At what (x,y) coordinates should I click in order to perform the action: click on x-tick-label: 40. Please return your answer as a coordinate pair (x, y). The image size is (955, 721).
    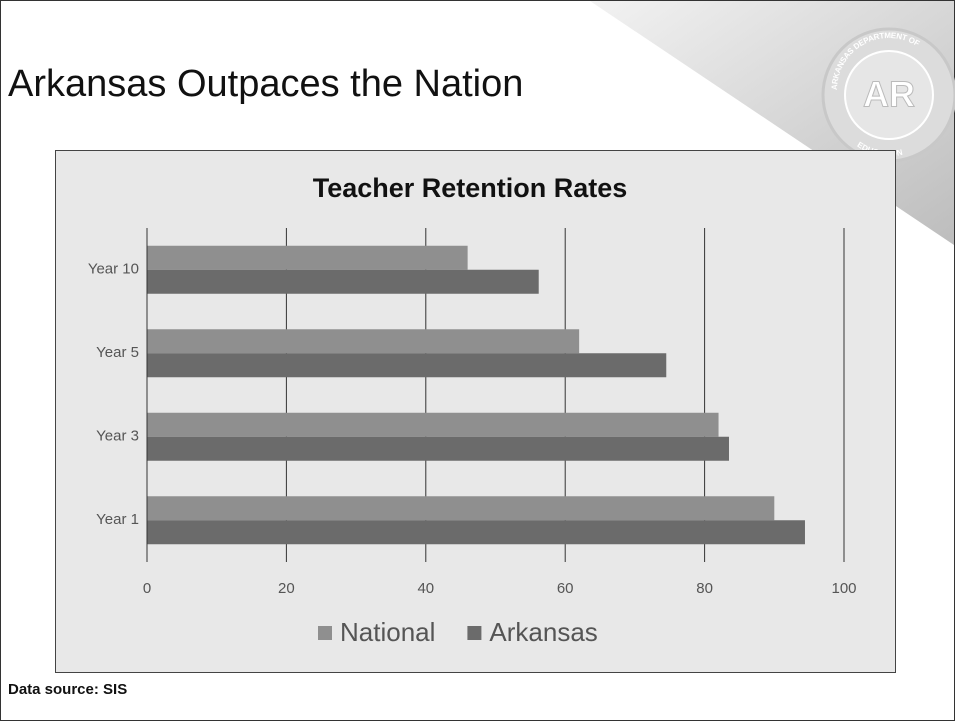
    Looking at the image, I should click on (425, 588).